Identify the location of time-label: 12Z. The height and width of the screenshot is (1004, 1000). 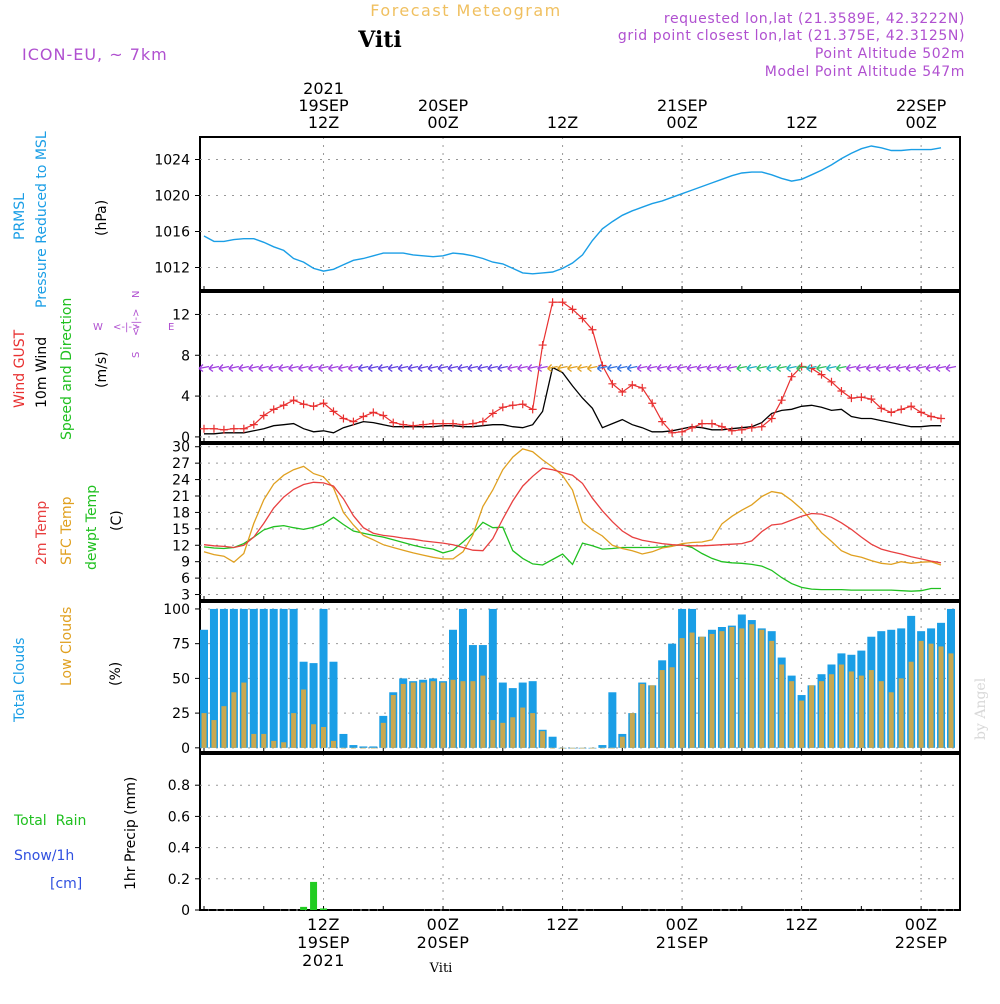
(562, 924).